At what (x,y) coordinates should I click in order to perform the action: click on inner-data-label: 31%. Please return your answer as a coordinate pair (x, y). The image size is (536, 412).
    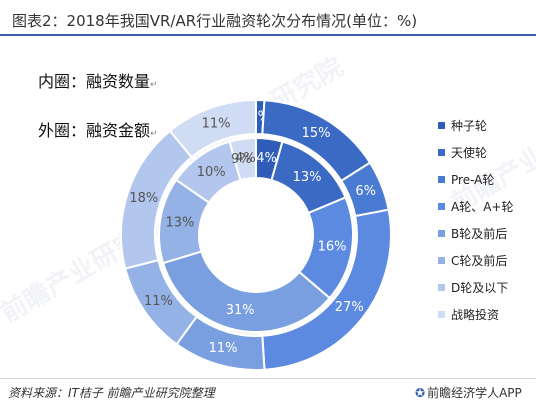
    Looking at the image, I should click on (240, 310).